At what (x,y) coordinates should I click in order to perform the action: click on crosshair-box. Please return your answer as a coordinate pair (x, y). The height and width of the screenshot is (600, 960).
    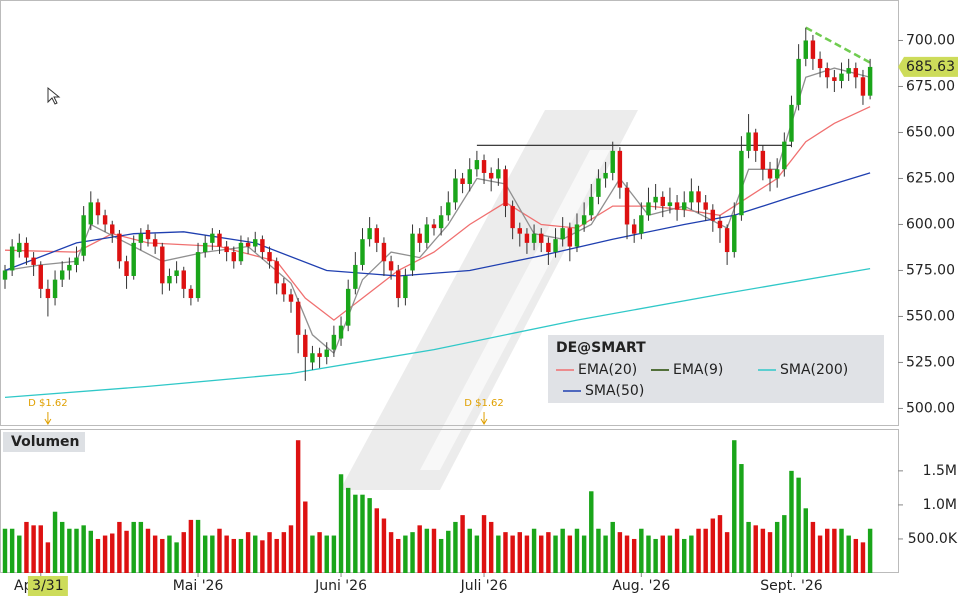
    Looking at the image, I should click on (47, 586).